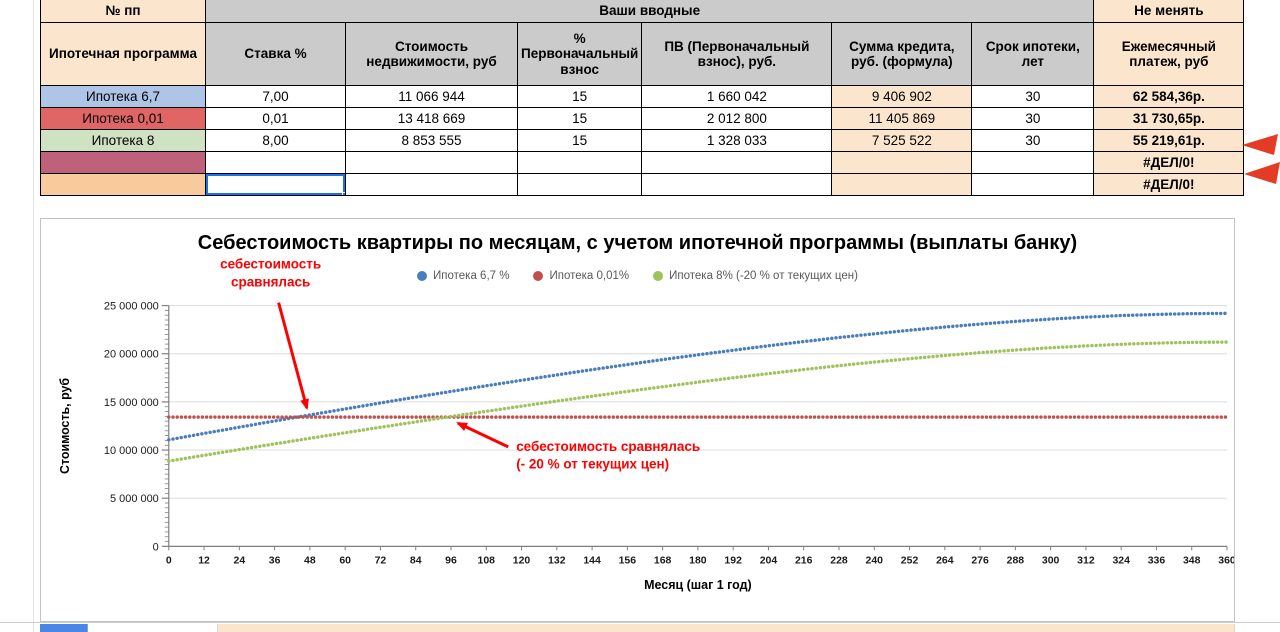 The height and width of the screenshot is (632, 1280). I want to click on col-header-payment: Ежемесячный платеж, руб, so click(1169, 54).